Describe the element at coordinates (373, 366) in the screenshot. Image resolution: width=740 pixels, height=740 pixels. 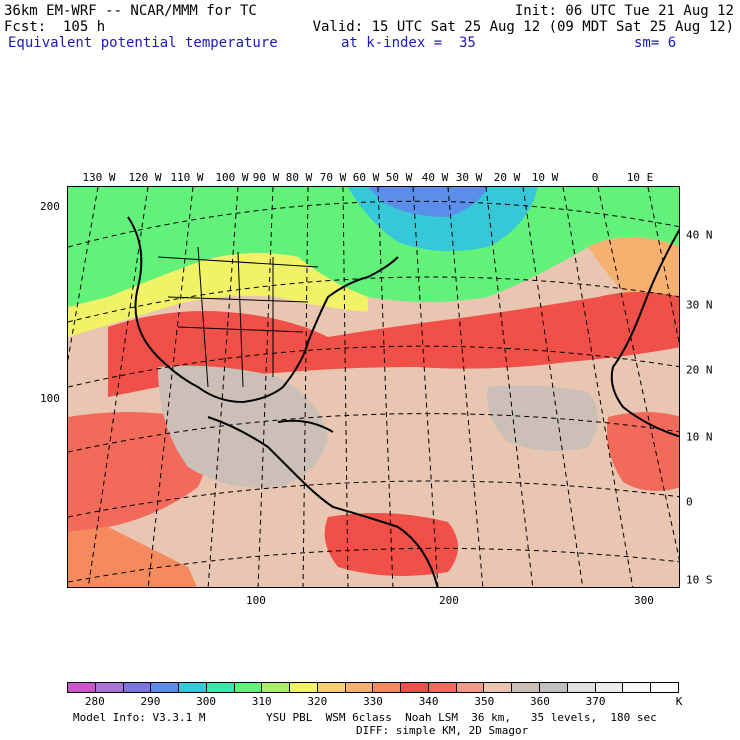
I see `parallel-20n` at that location.